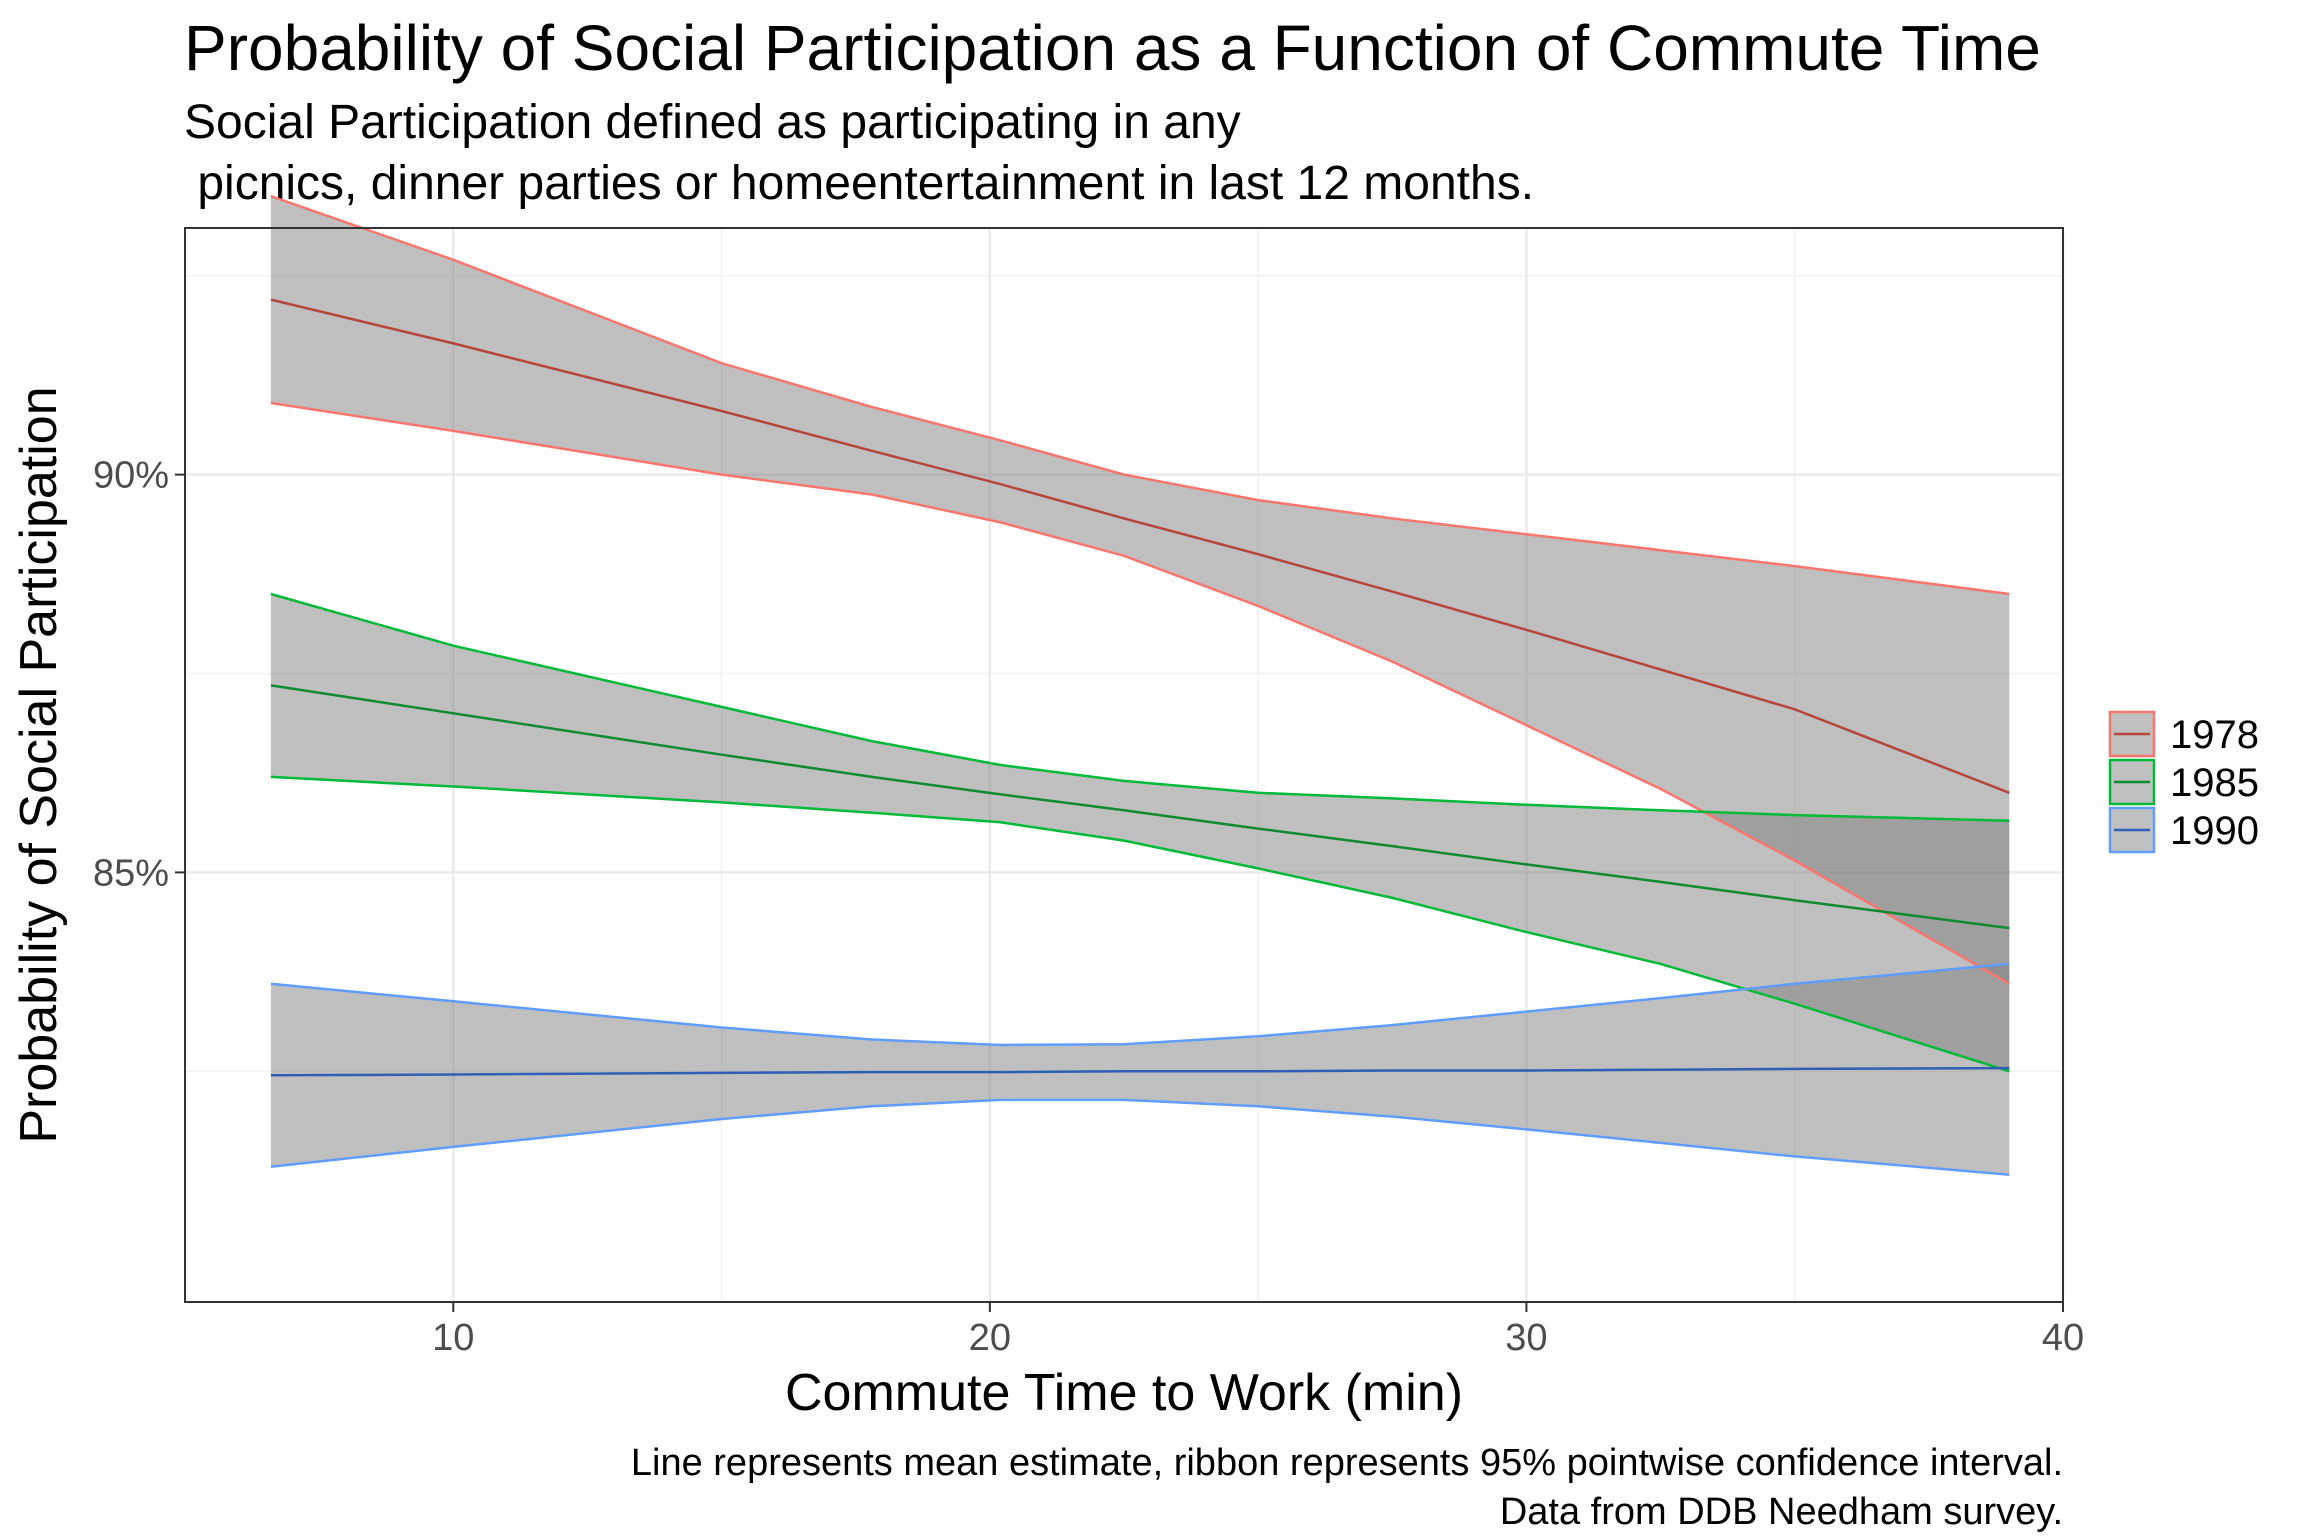  Describe the element at coordinates (453, 1338) in the screenshot. I see `x-tick-label-0: 10` at that location.